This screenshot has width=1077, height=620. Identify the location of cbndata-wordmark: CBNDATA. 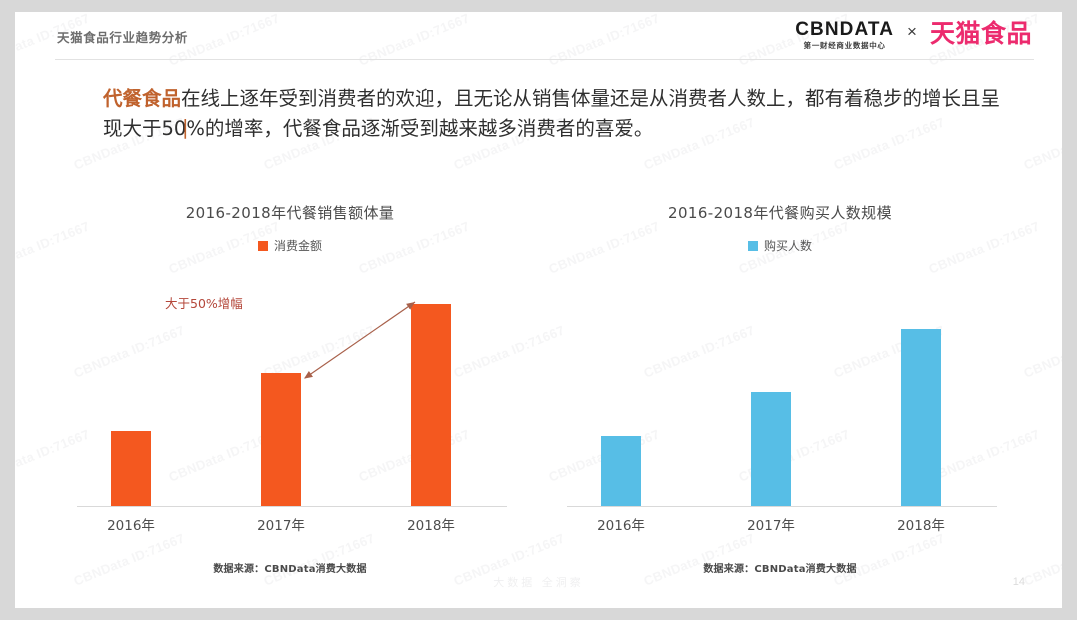
(845, 29).